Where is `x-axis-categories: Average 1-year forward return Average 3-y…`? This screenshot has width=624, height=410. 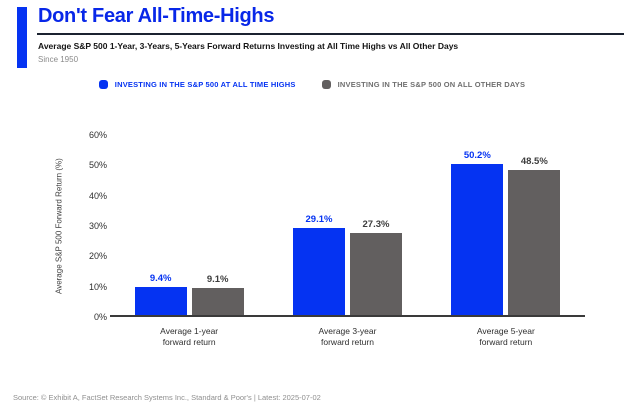
x-axis-categories: Average 1-year forward return Average 3-y… is located at coordinates (347, 337).